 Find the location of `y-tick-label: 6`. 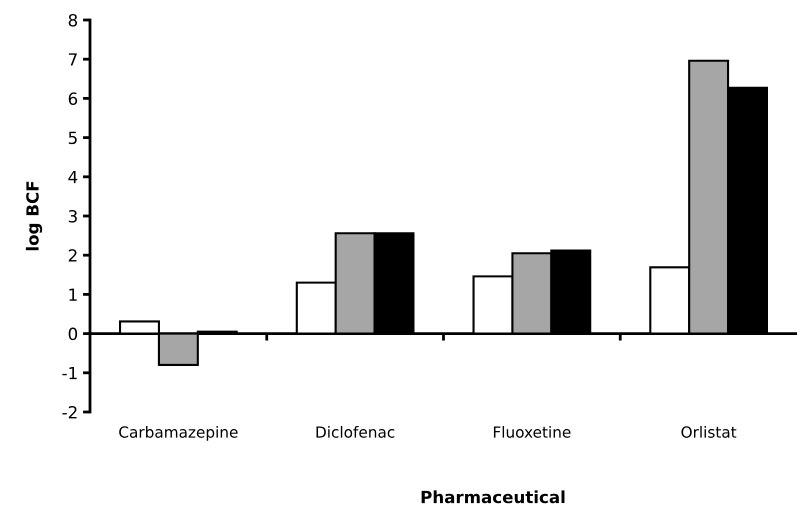

y-tick-label: 6 is located at coordinates (73, 98).